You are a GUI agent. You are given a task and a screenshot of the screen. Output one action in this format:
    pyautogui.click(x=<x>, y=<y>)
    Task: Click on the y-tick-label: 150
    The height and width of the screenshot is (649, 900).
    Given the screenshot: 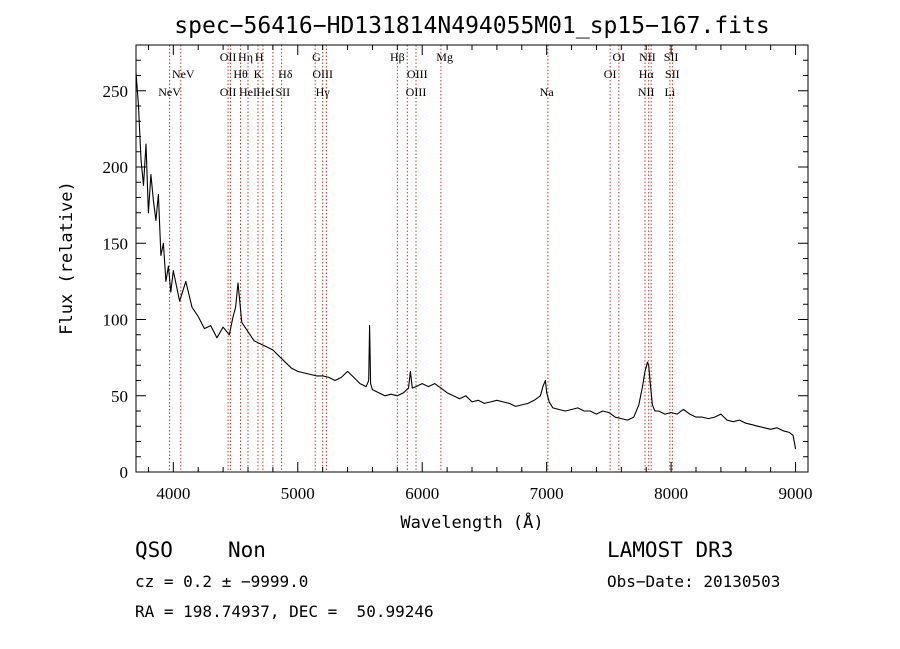 What is the action you would take?
    pyautogui.click(x=116, y=243)
    